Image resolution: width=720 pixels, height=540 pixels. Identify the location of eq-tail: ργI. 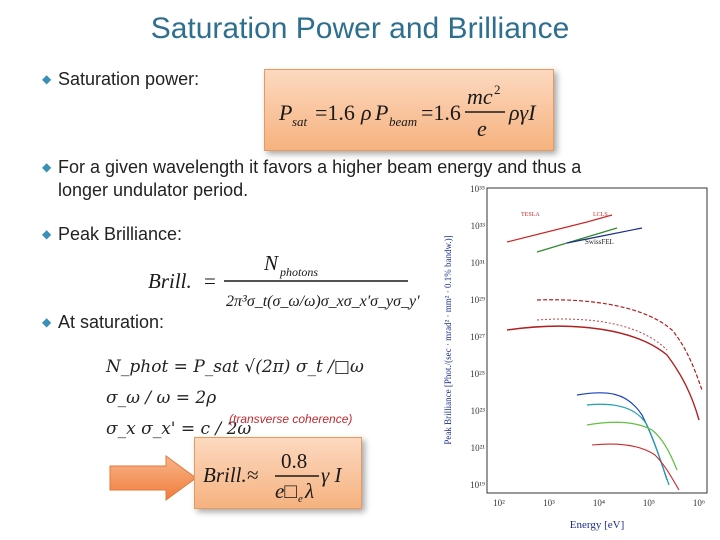
(522, 112).